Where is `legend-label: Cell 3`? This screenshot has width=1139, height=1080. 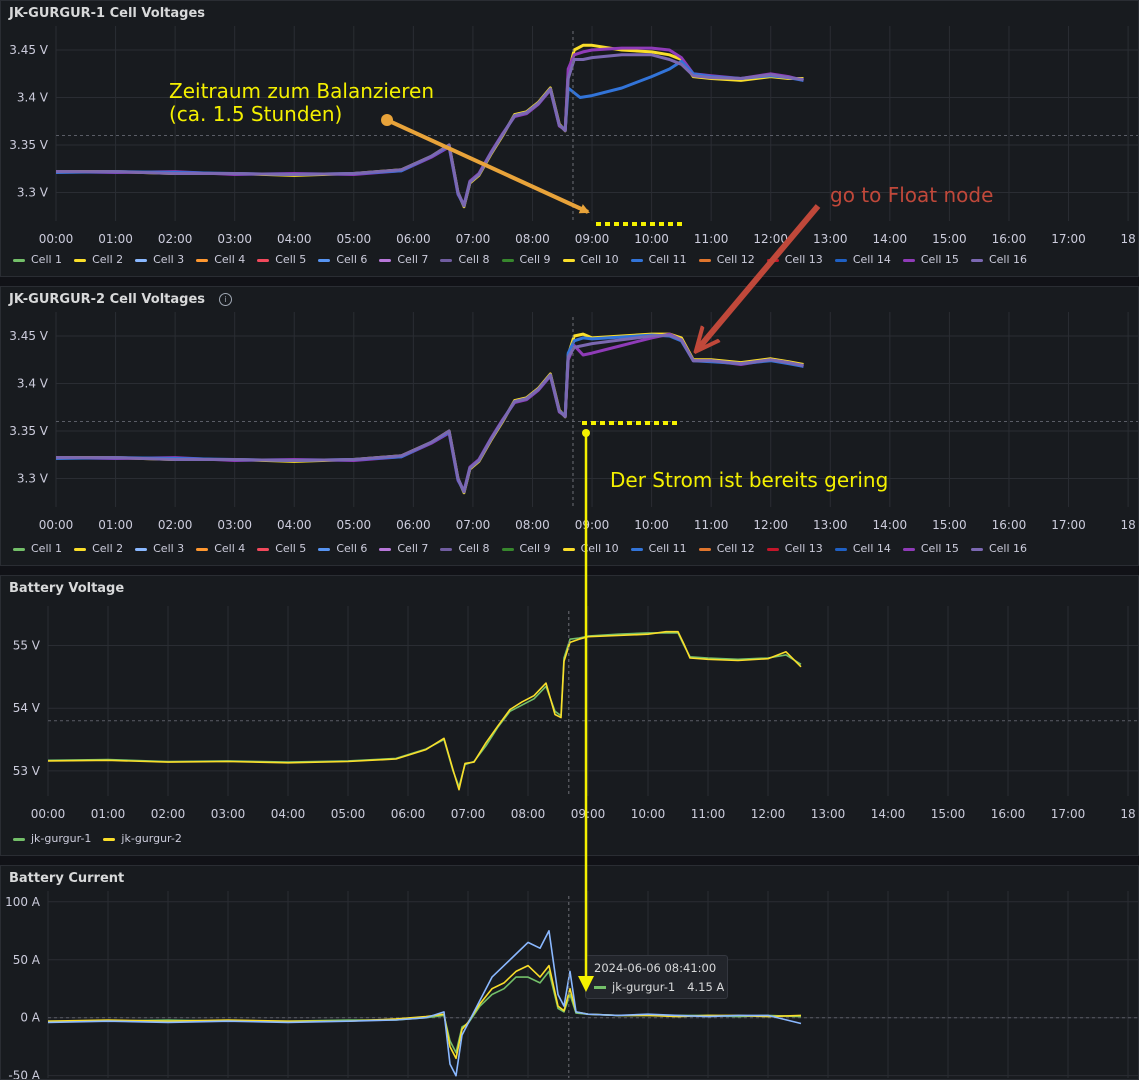
legend-label: Cell 3 is located at coordinates (169, 259).